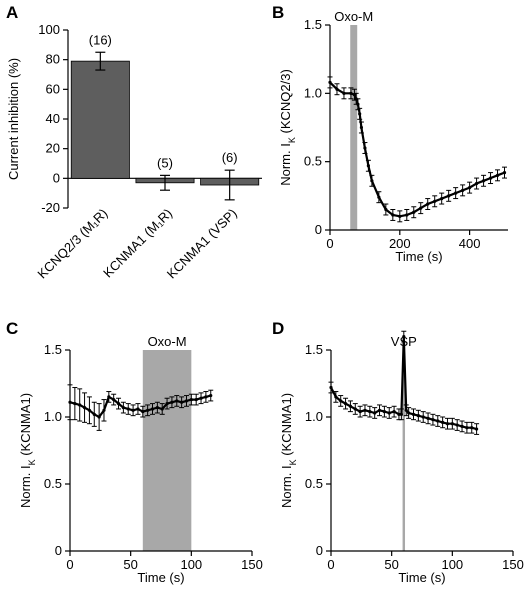 The height and width of the screenshot is (597, 526). Describe the element at coordinates (400, 243) in the screenshot. I see `b-x-tick-label: 200` at that location.